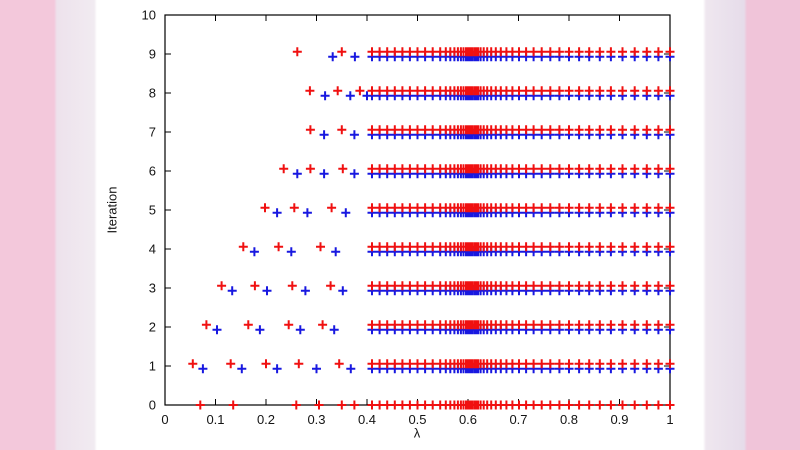 The image size is (800, 450). I want to click on y-tick-label: 7, so click(152, 132).